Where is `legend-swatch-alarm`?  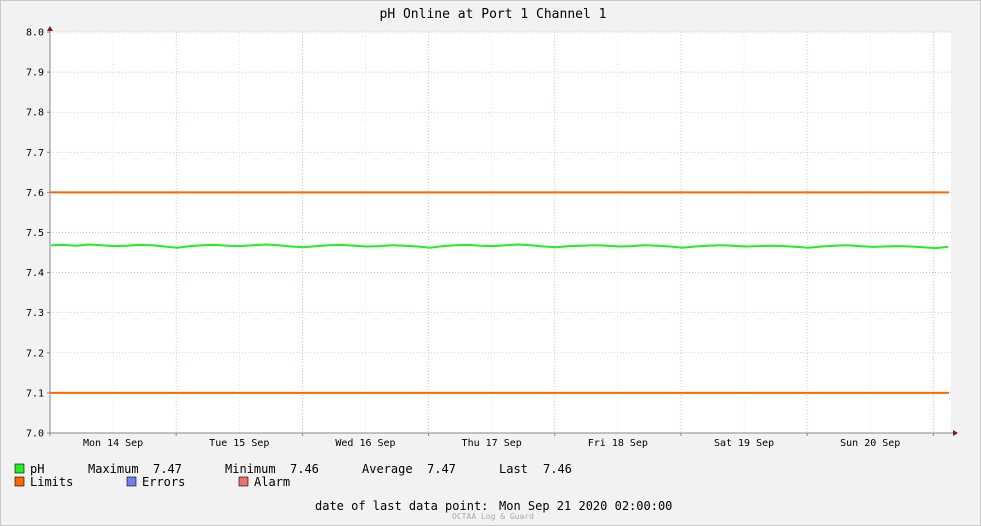 legend-swatch-alarm is located at coordinates (243, 481).